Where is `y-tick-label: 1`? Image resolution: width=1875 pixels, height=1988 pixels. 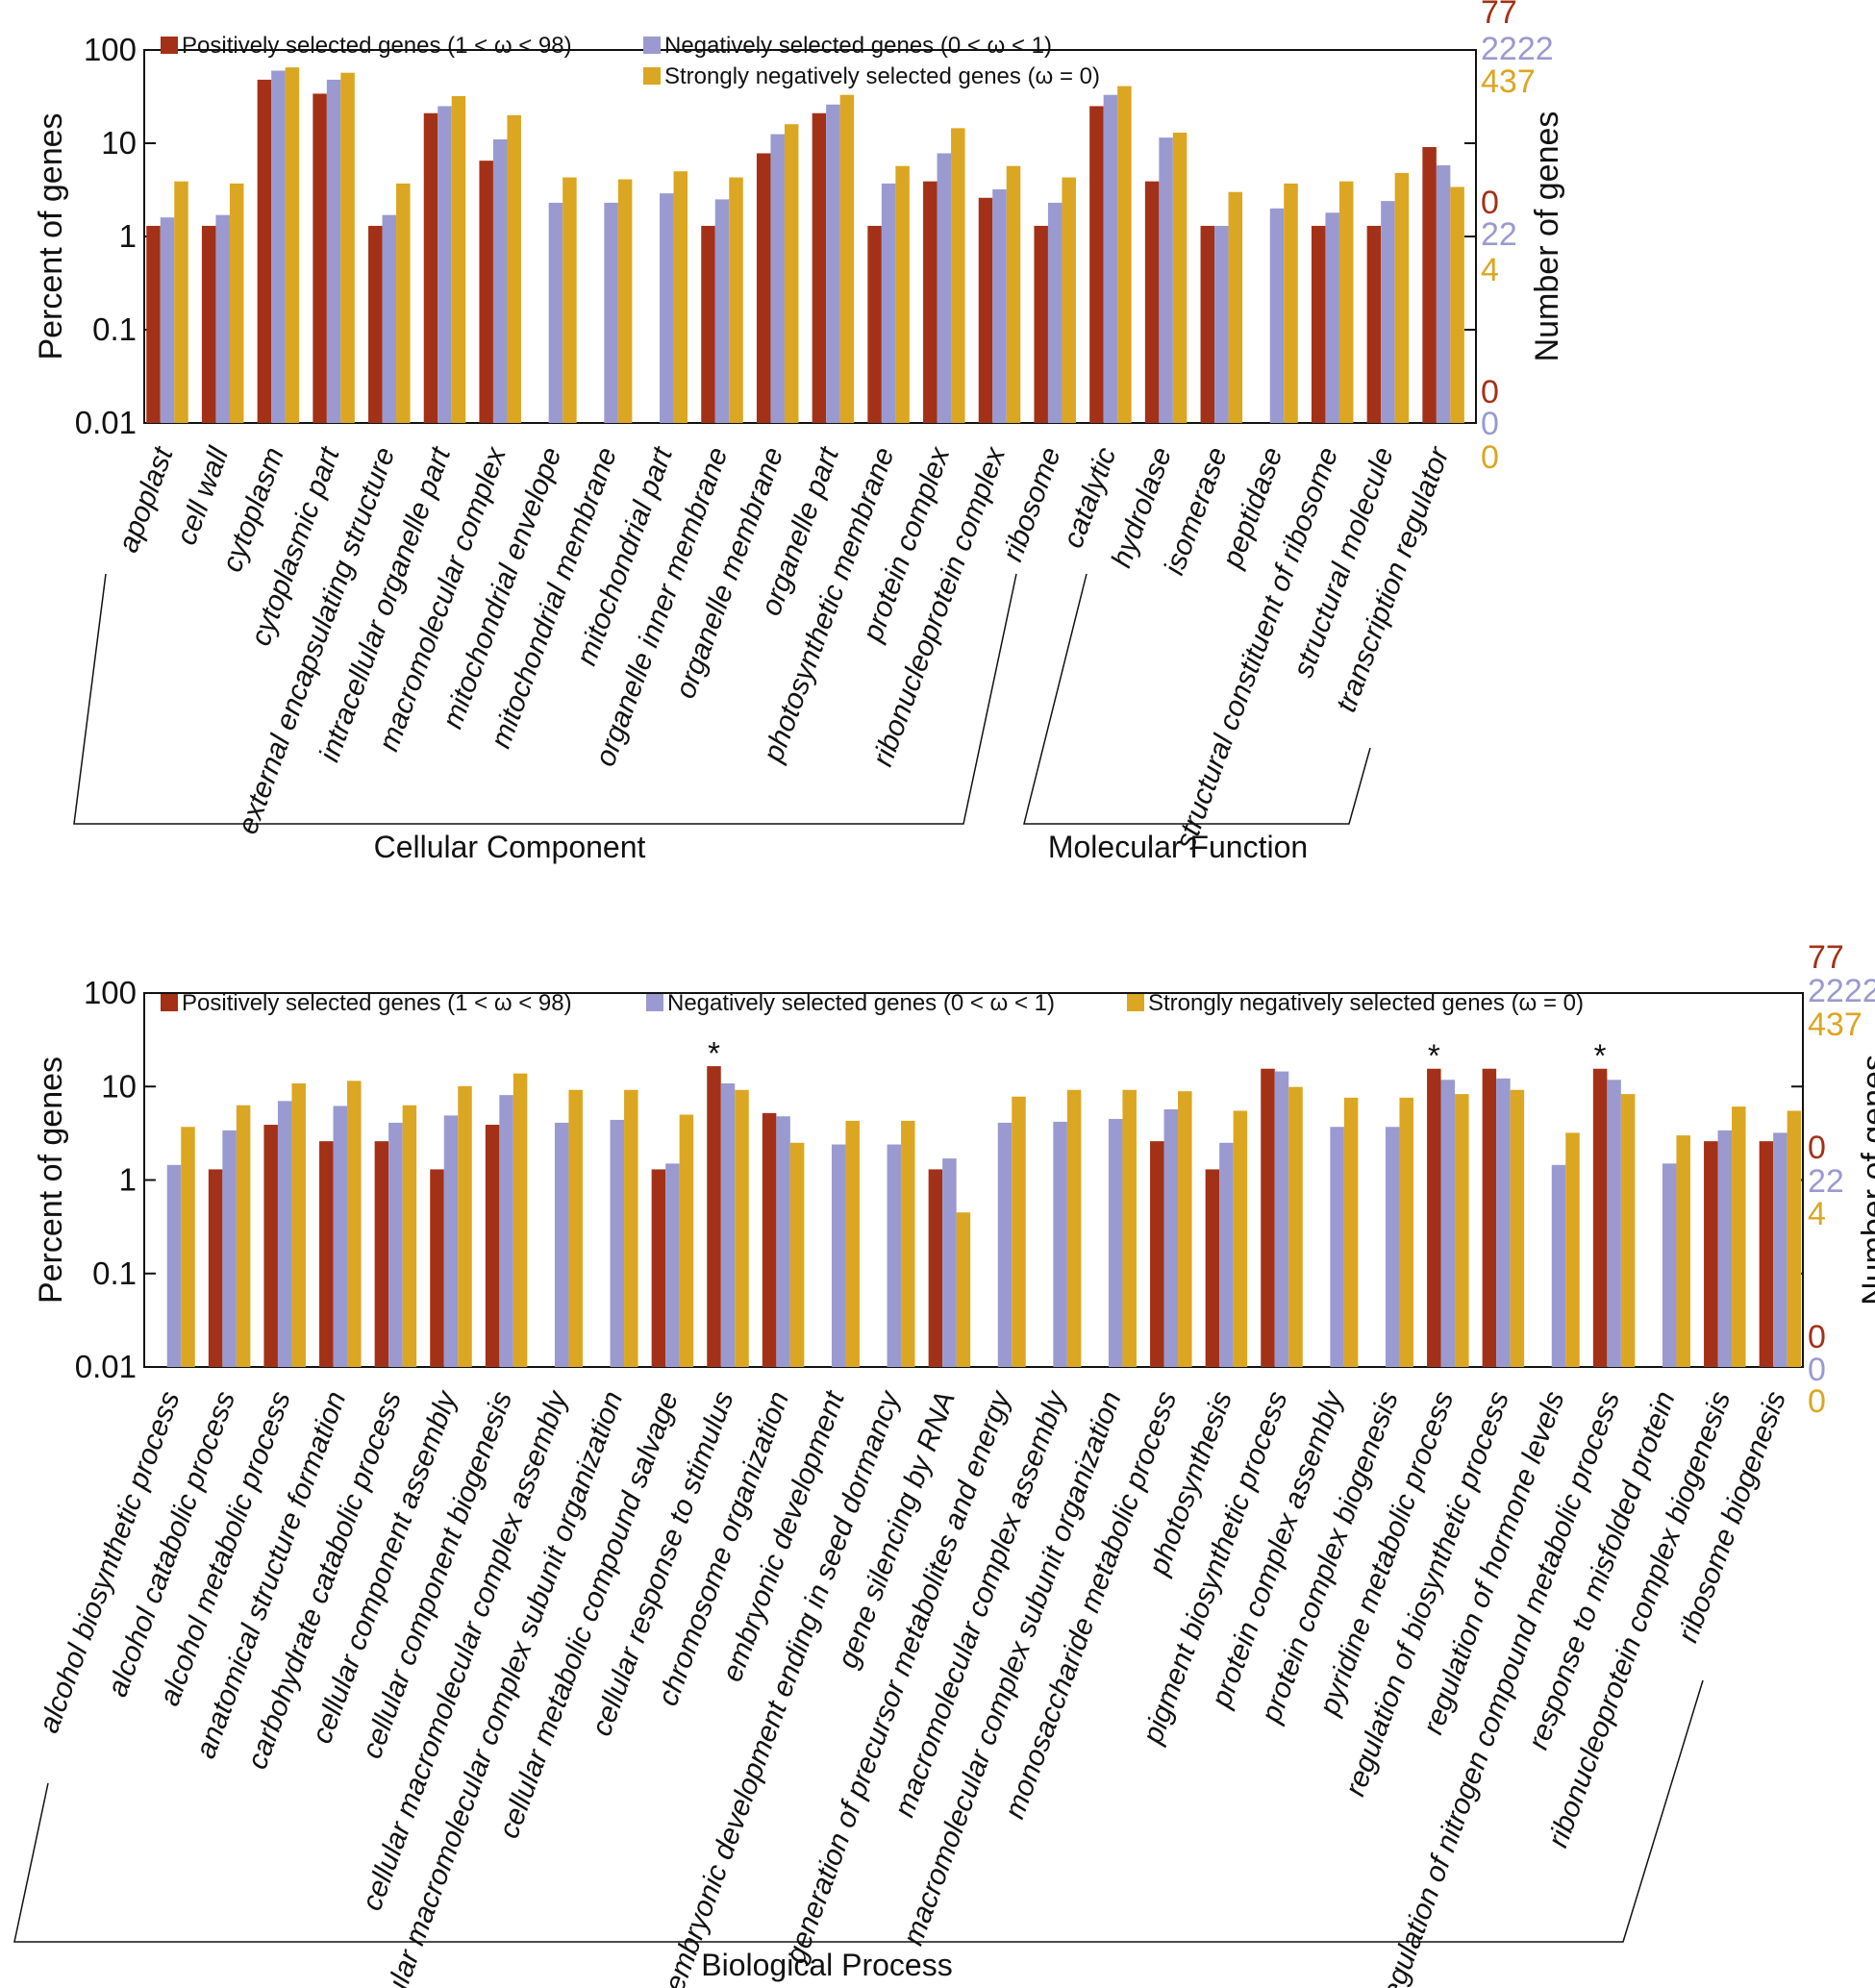 y-tick-label: 1 is located at coordinates (128, 1180).